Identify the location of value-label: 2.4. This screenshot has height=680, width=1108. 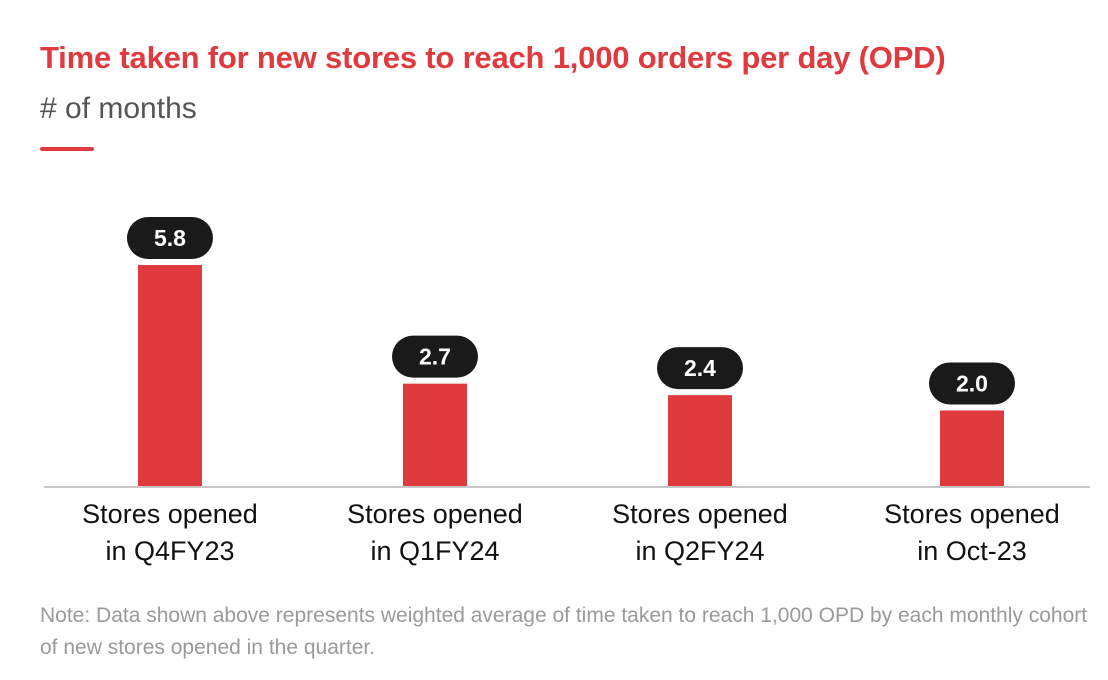
(700, 368).